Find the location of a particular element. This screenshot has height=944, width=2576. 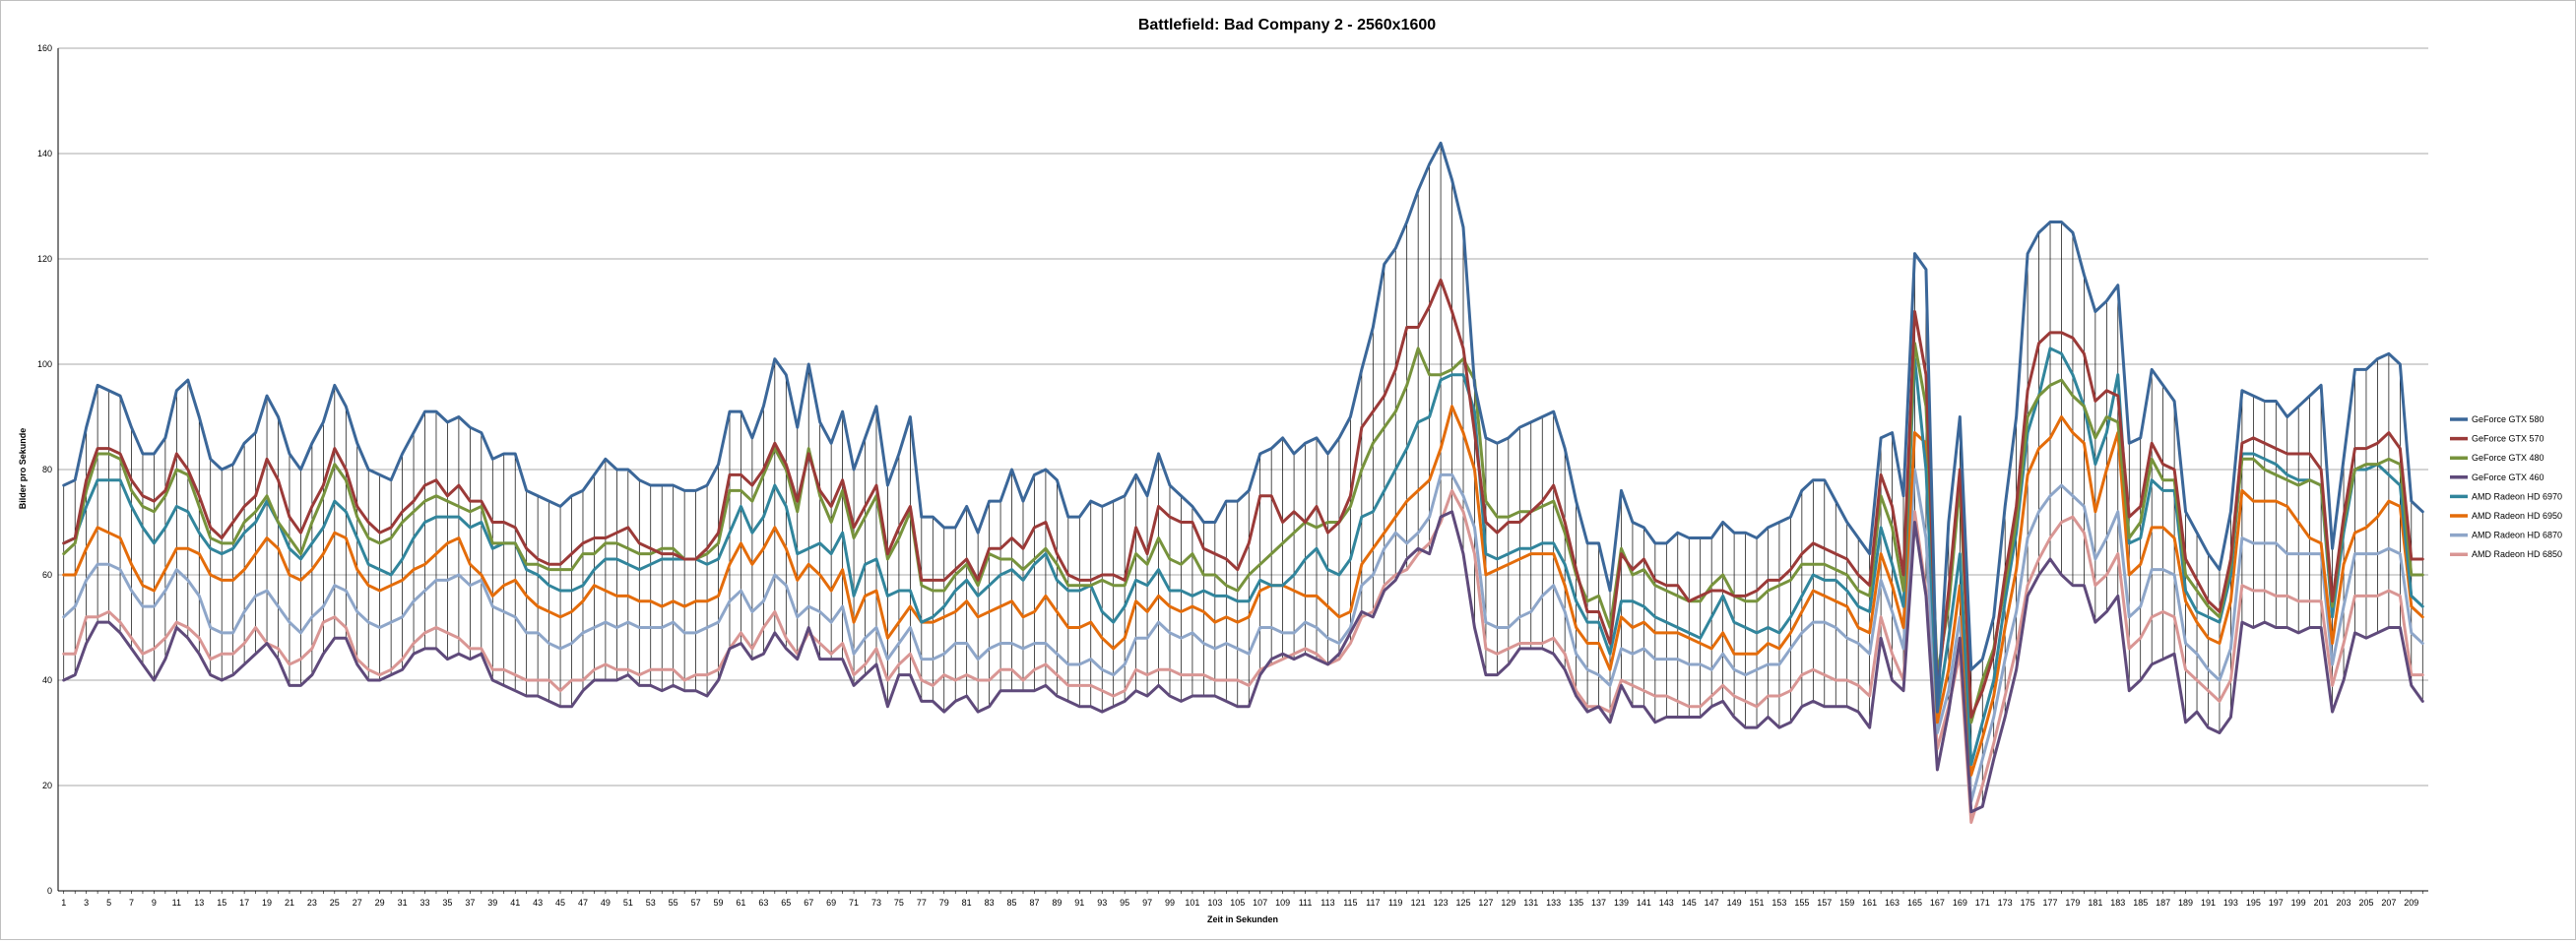

x-tick-label: 93 is located at coordinates (1102, 903).